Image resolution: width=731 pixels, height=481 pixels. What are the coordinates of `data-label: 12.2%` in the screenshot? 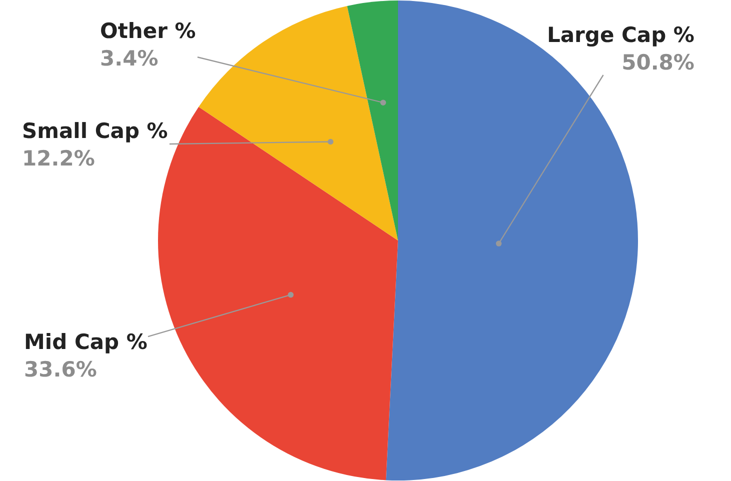 It's located at (58, 158).